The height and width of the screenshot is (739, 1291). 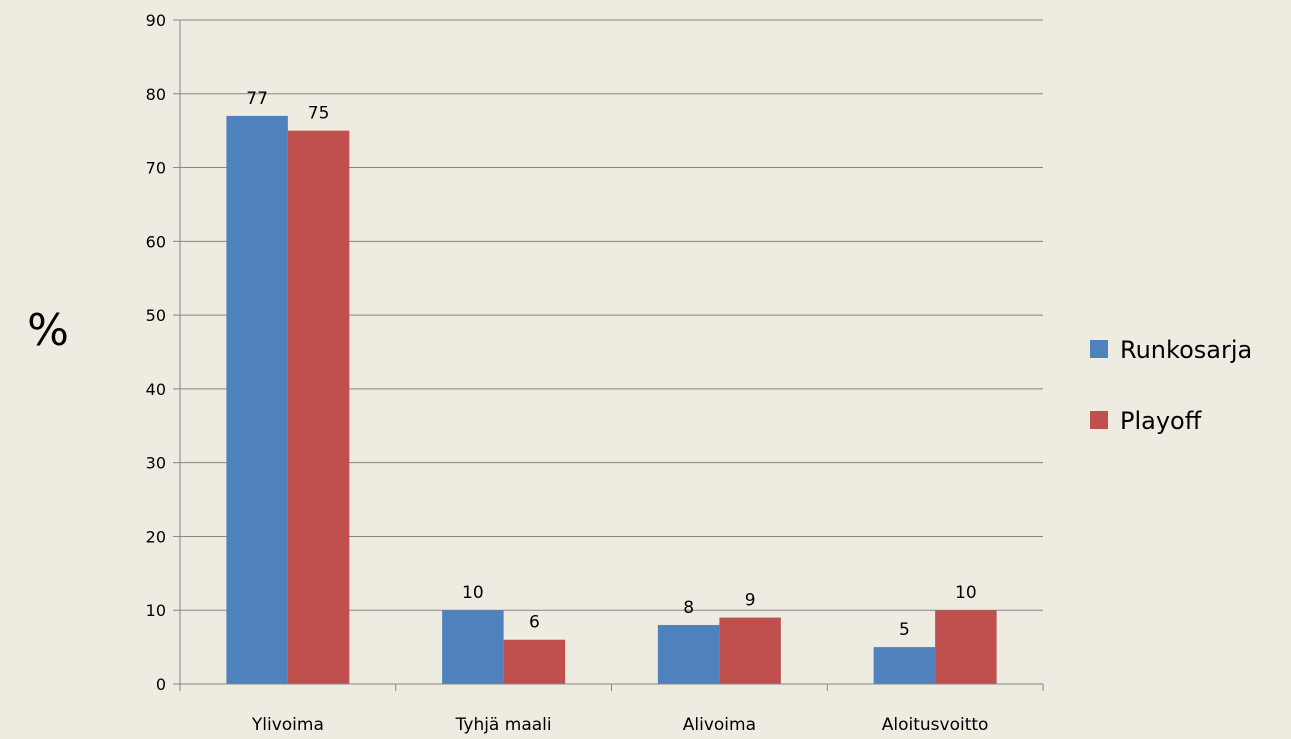 I want to click on y-tick-label: 40, so click(x=156, y=389).